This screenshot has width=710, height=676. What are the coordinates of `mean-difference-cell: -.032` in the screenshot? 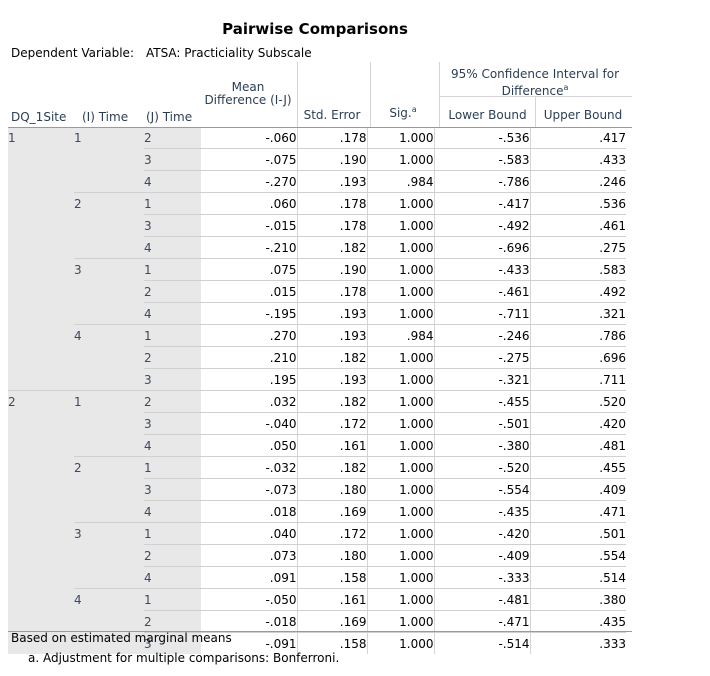 It's located at (249, 467).